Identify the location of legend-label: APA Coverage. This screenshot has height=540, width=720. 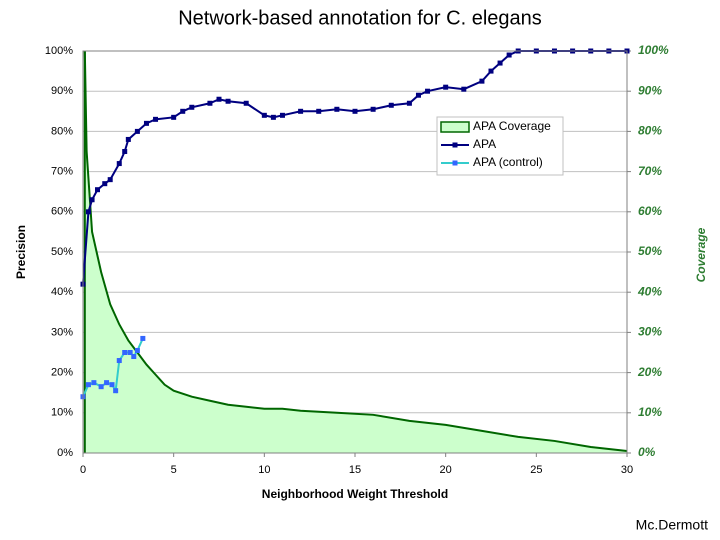
(512, 126).